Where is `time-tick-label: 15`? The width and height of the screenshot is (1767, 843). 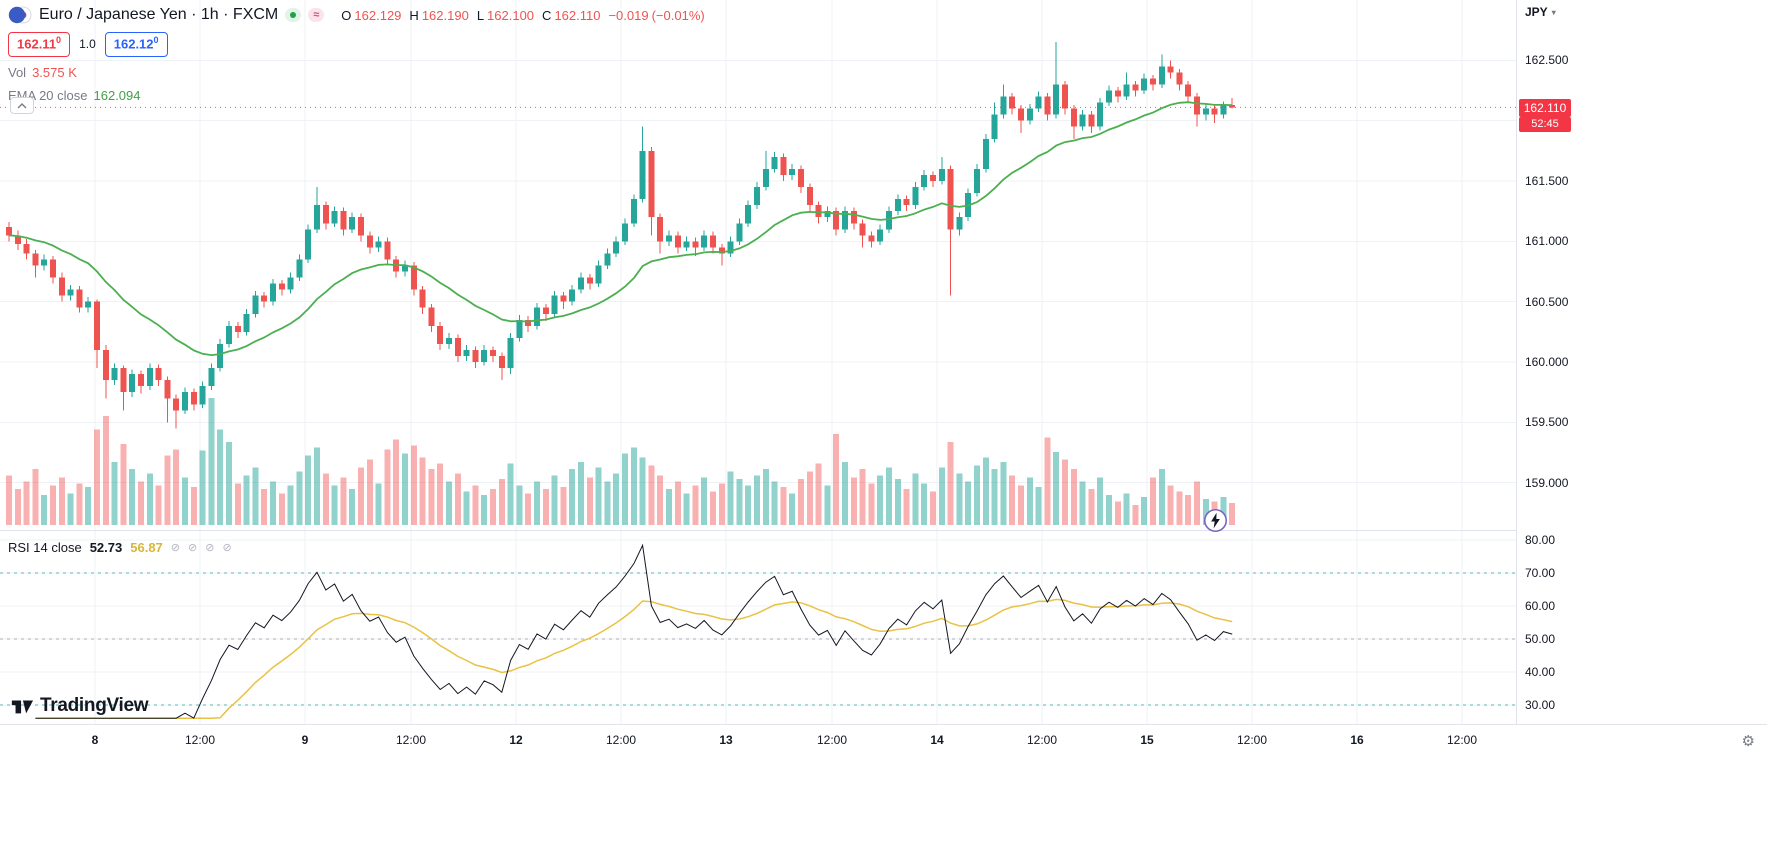
time-tick-label: 15 is located at coordinates (1147, 740).